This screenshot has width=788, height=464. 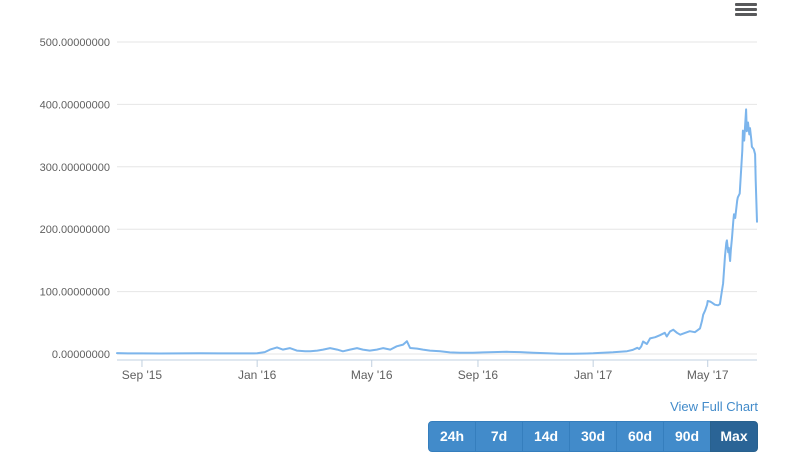 What do you see at coordinates (75, 105) in the screenshot?
I see `y-axis-label: 400.00000000` at bounding box center [75, 105].